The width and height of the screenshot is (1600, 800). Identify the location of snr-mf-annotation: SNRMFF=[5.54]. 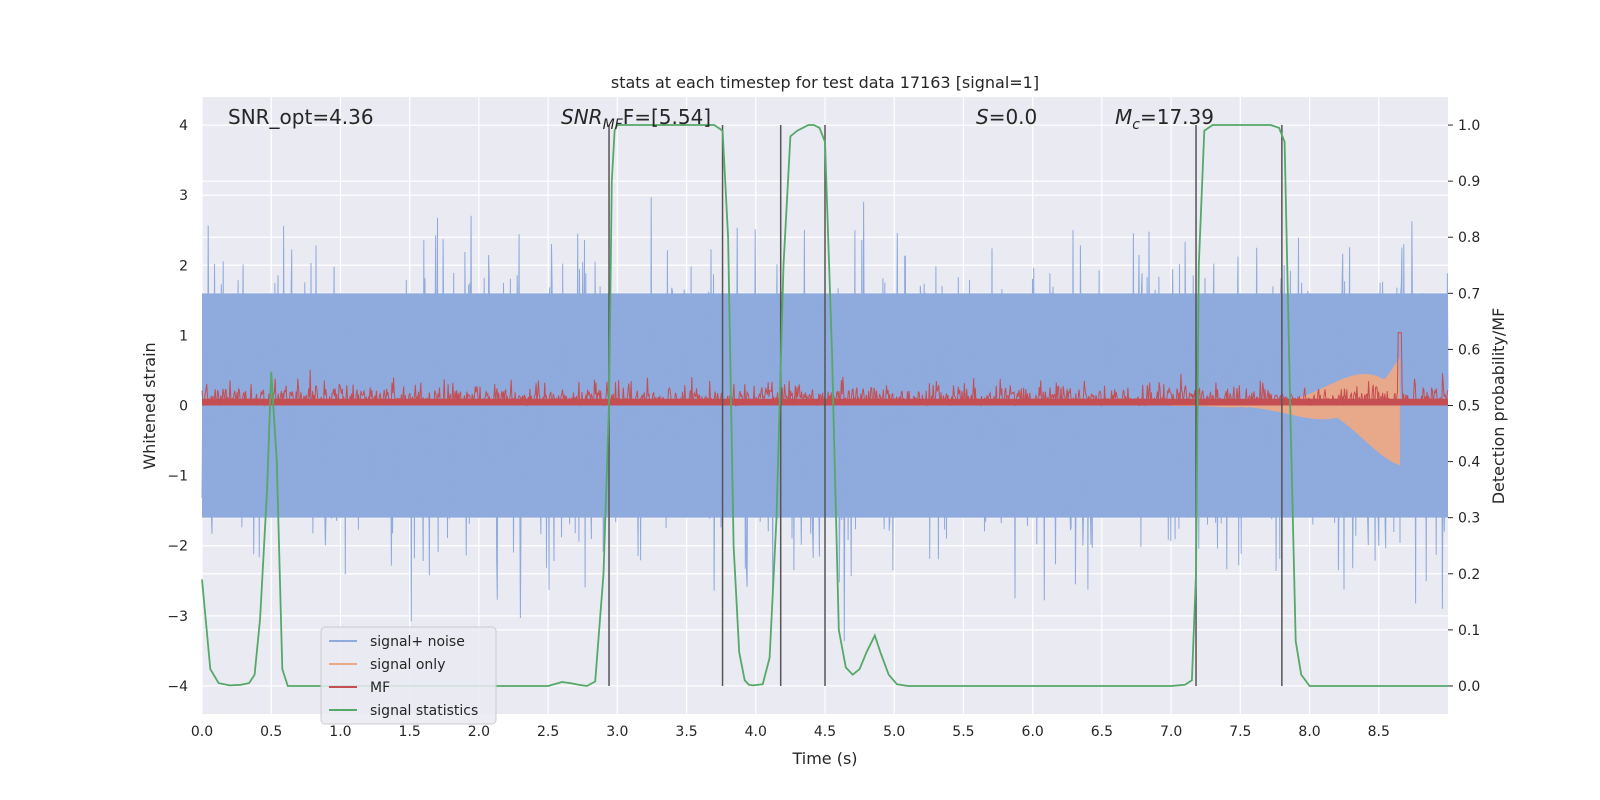
(636, 119).